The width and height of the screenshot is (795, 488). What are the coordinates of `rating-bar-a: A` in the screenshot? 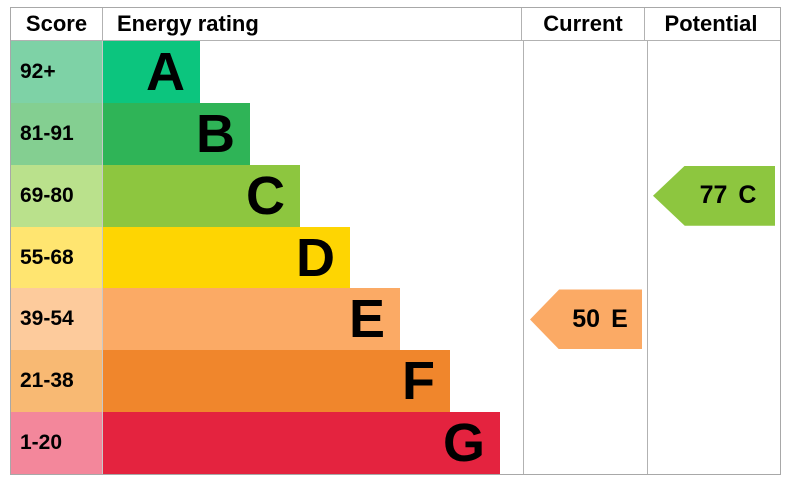 It's located at (151, 72).